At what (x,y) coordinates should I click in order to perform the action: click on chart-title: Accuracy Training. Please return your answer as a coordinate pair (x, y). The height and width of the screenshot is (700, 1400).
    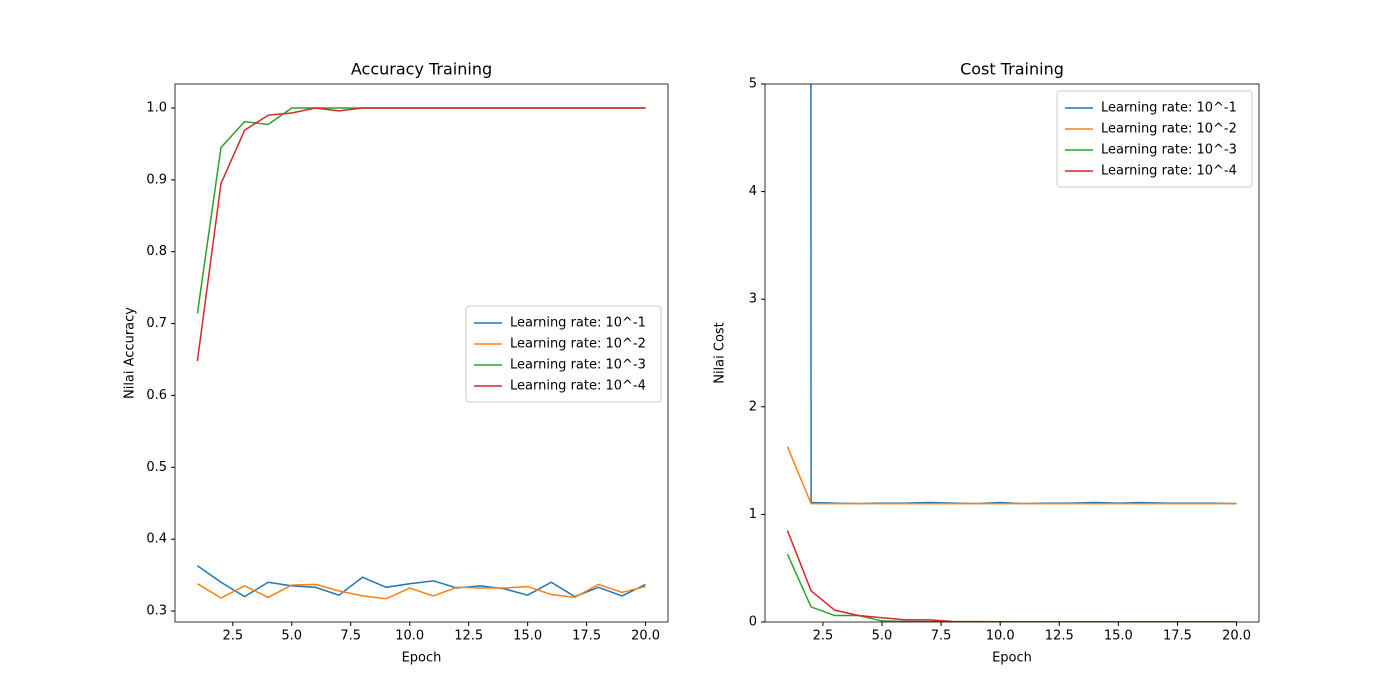
    Looking at the image, I should click on (421, 69).